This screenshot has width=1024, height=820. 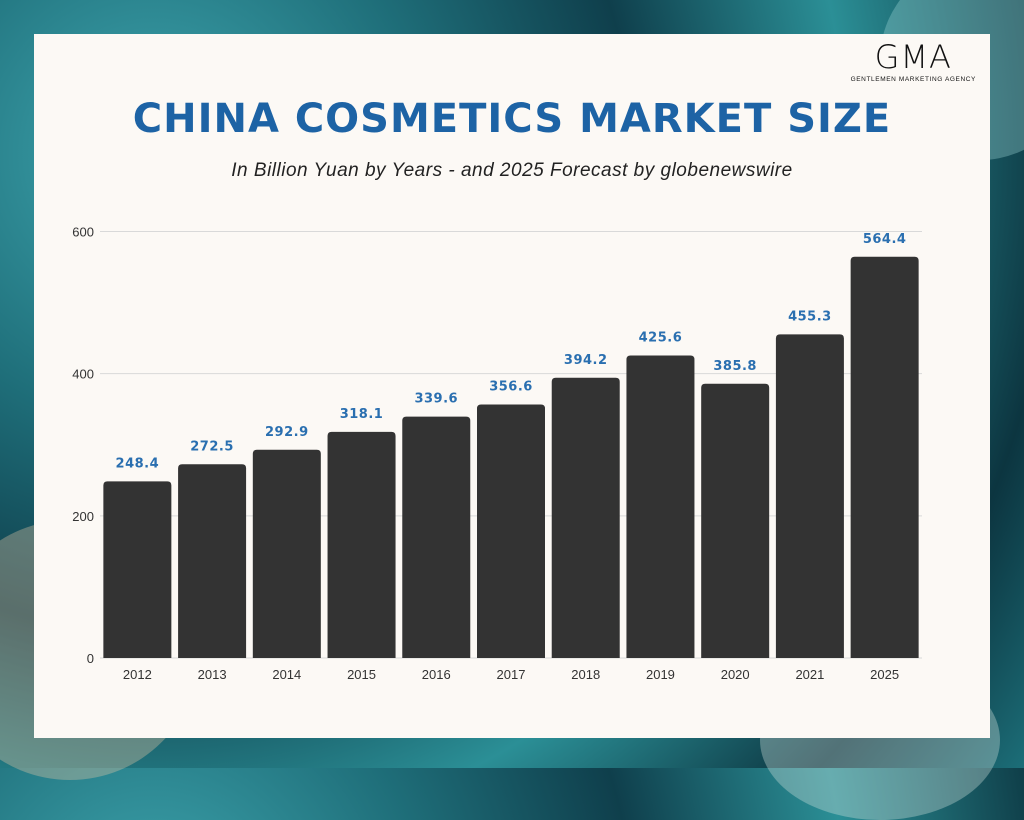 I want to click on x-tick-label: 2019, so click(x=660, y=674).